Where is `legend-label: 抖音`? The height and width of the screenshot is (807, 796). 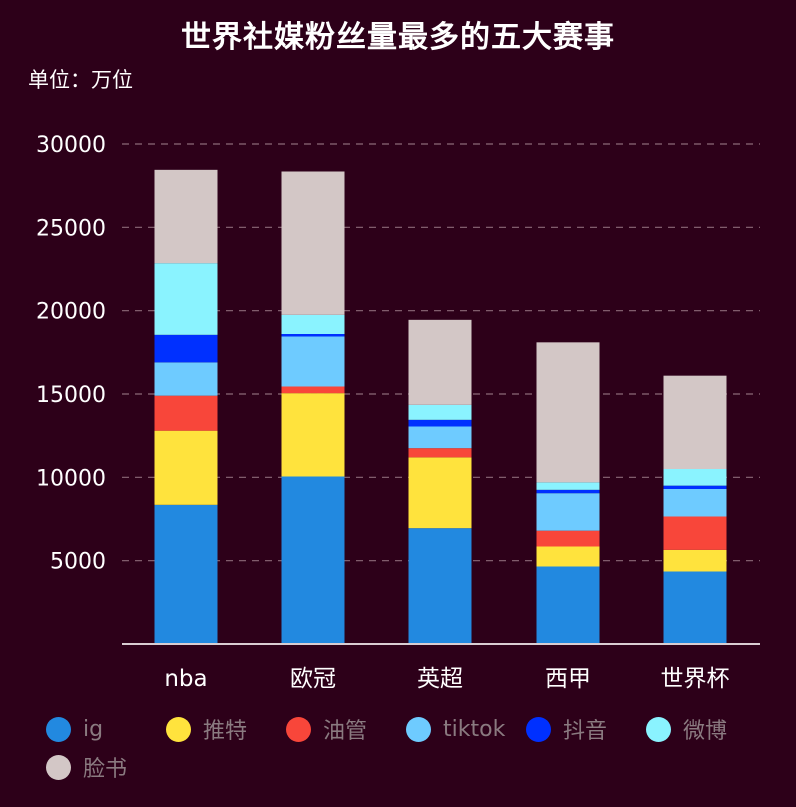 legend-label: 抖音 is located at coordinates (585, 731).